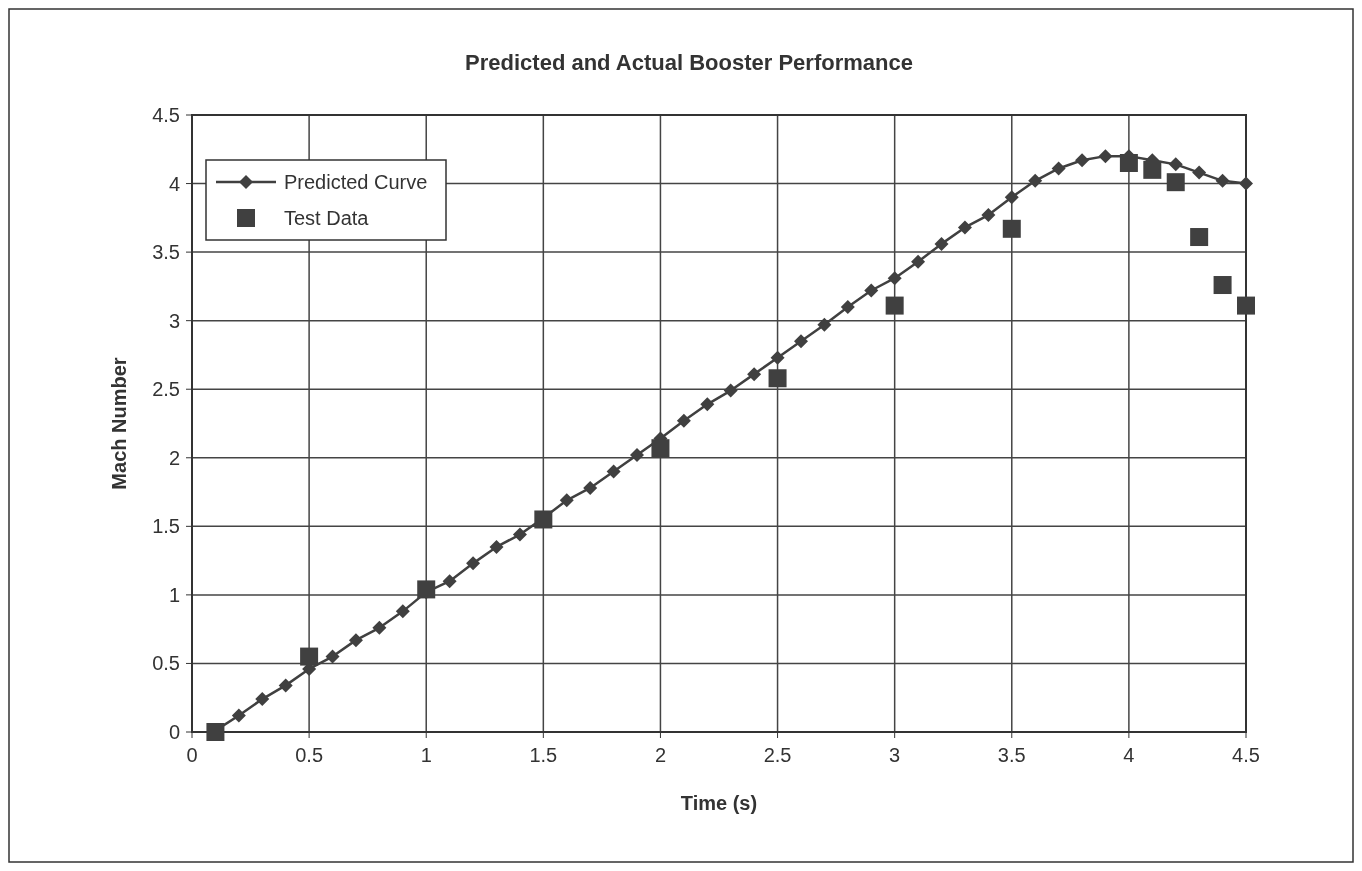 This screenshot has height=871, width=1362. What do you see at coordinates (1246, 755) in the screenshot?
I see `x-tick-label: 4.5` at bounding box center [1246, 755].